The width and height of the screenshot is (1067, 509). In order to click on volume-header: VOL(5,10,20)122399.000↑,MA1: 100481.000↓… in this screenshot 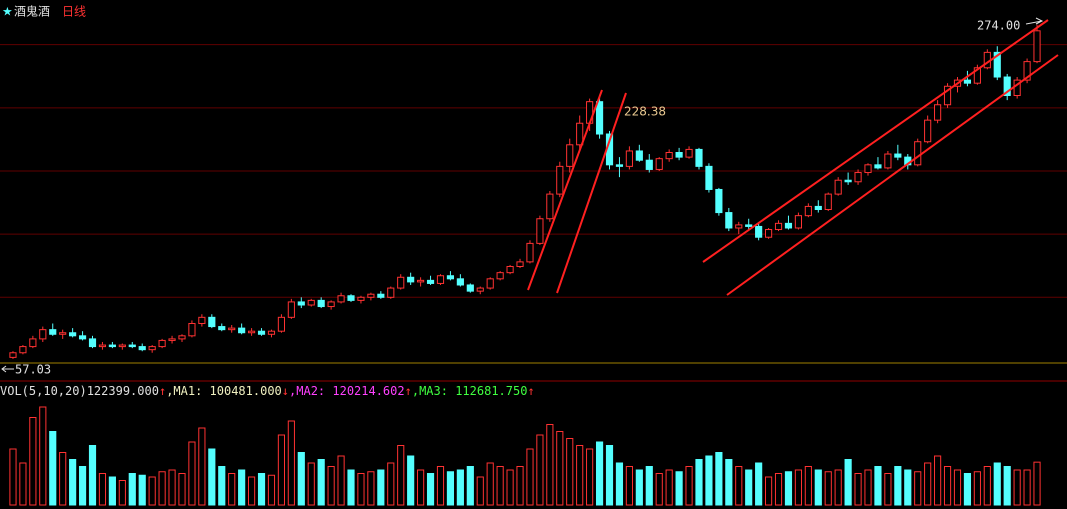, I will do `click(267, 391)`.